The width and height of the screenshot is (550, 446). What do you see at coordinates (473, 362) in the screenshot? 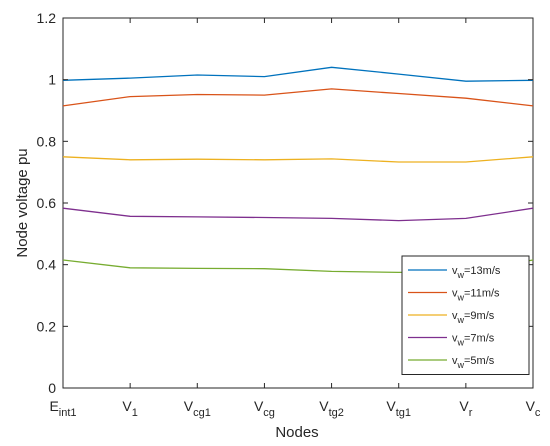
I see `legend-label: vw=5m/s` at bounding box center [473, 362].